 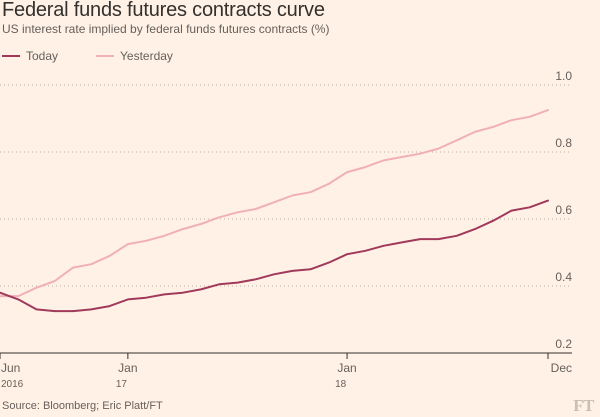 What do you see at coordinates (583, 405) in the screenshot?
I see `ft-logo: FT` at bounding box center [583, 405].